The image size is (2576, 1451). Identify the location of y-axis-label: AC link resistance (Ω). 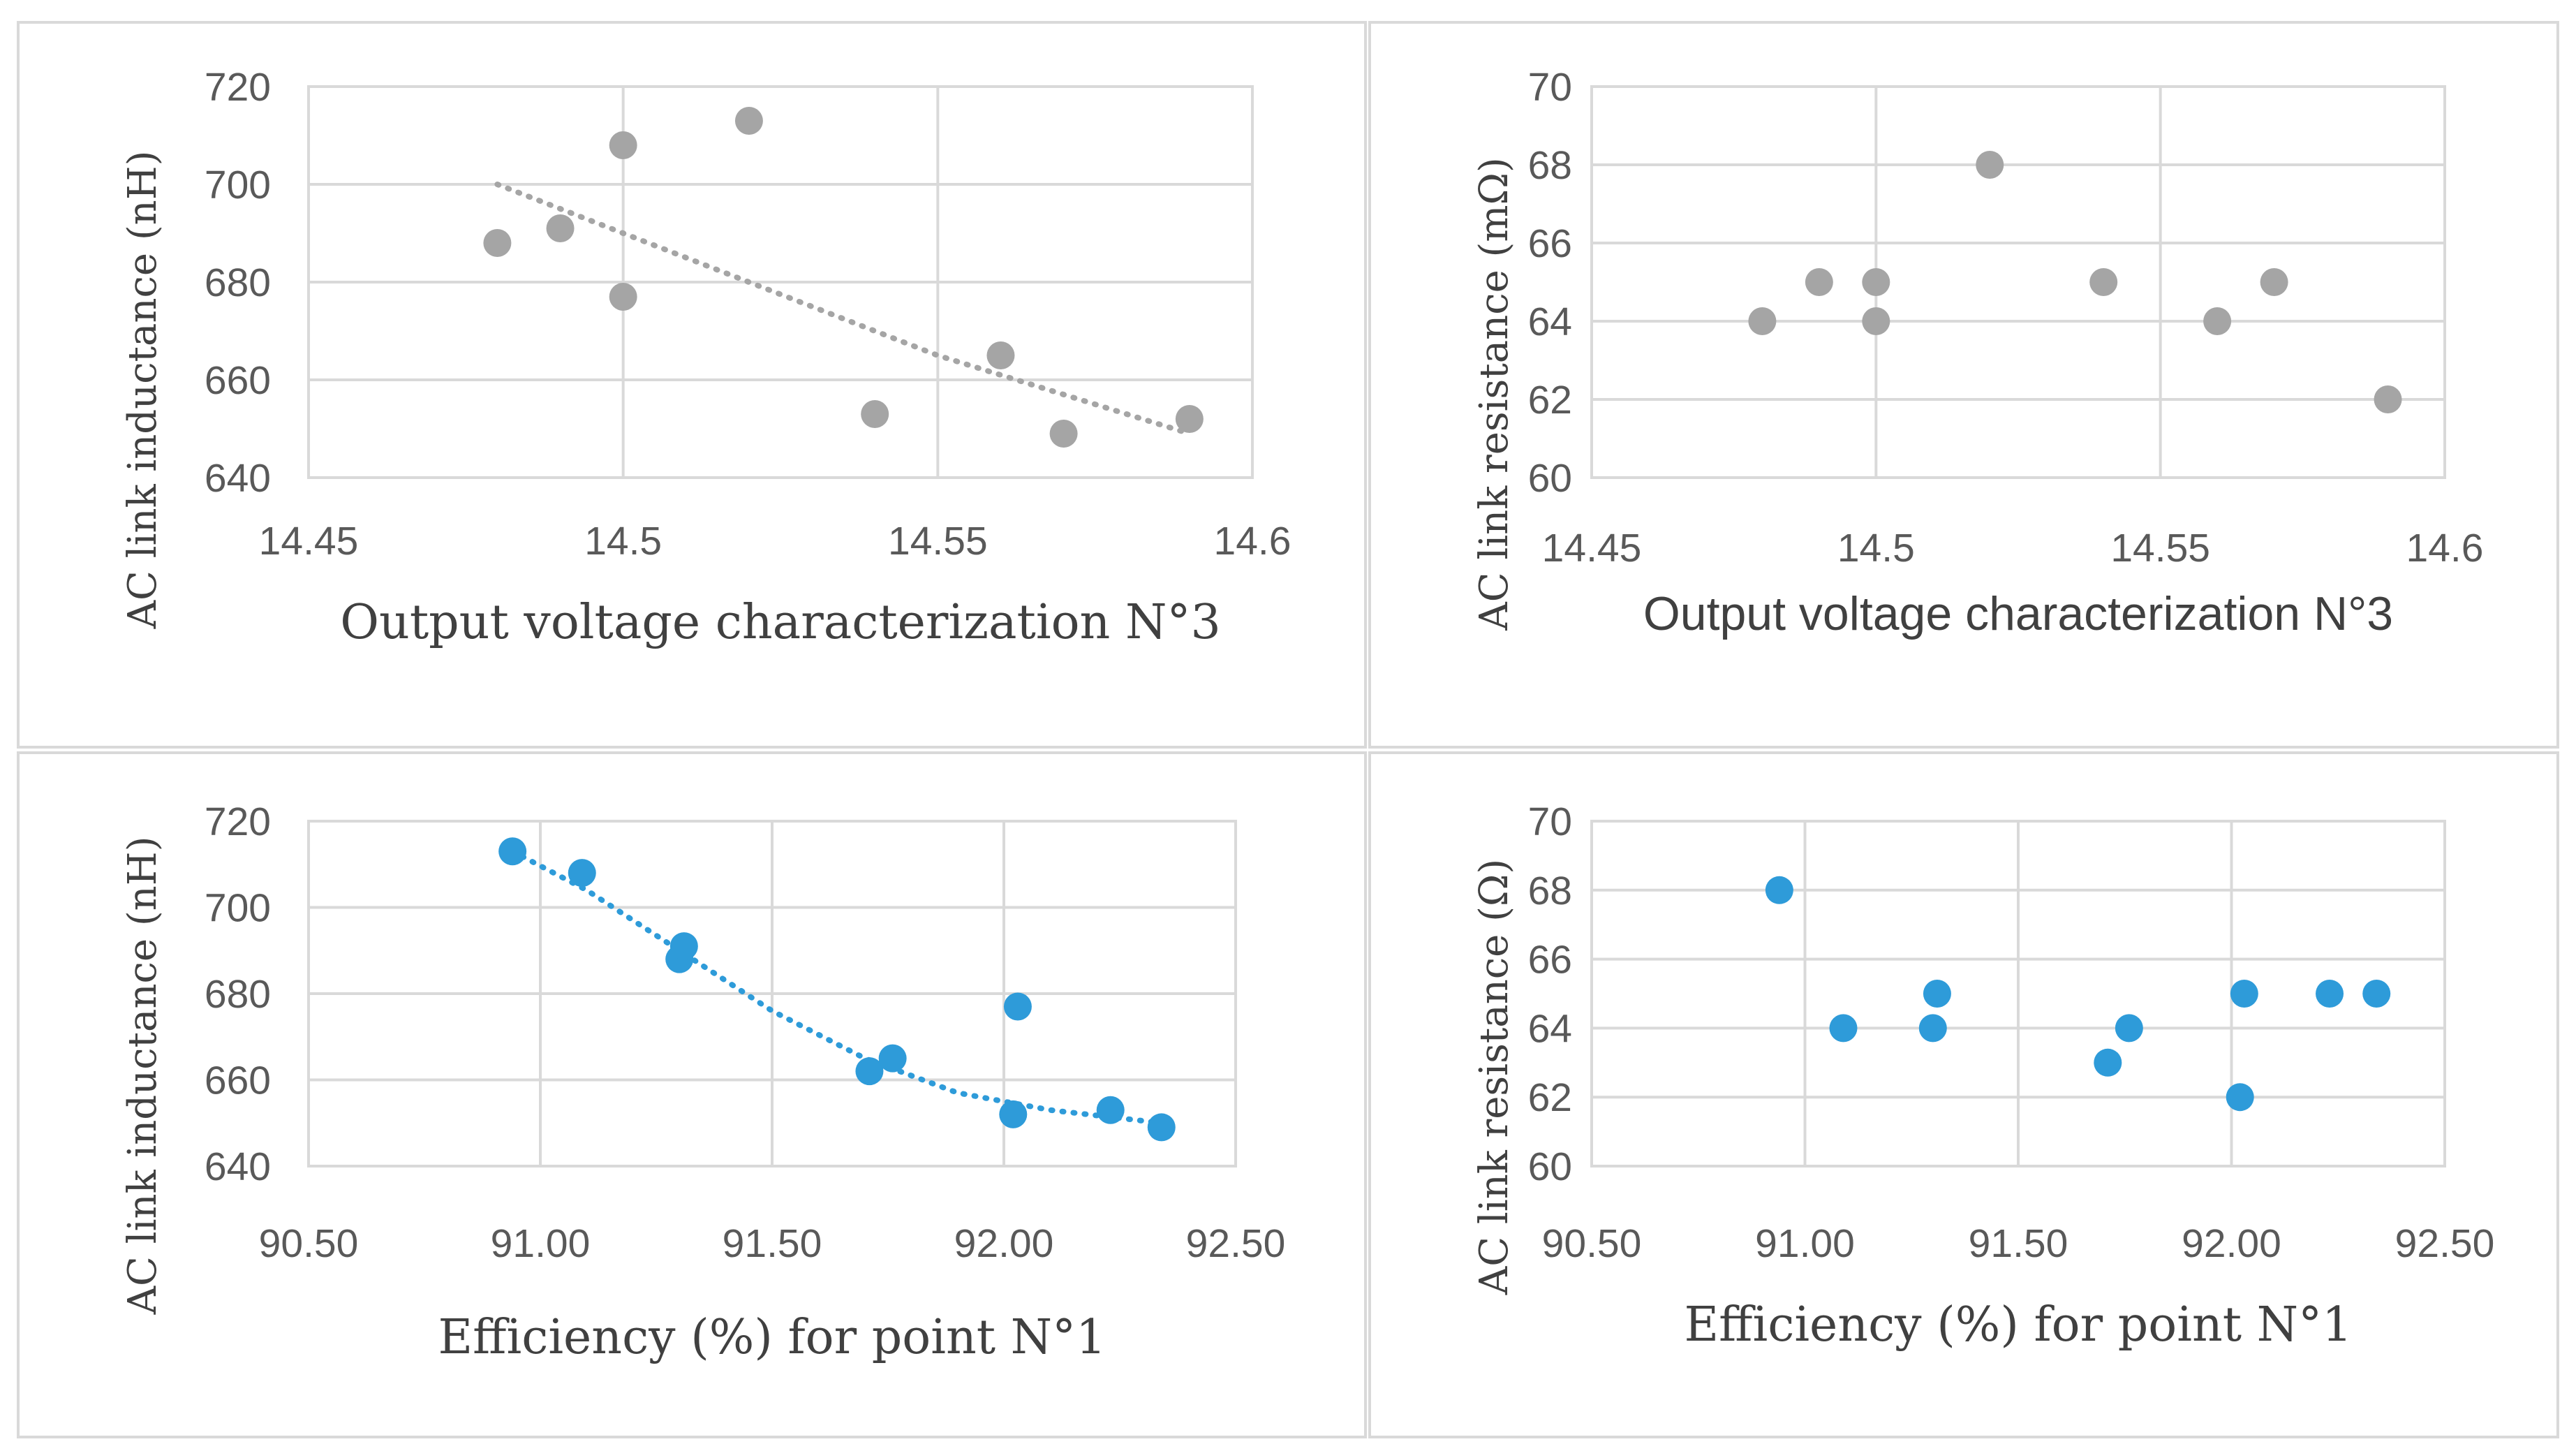
(1494, 1077).